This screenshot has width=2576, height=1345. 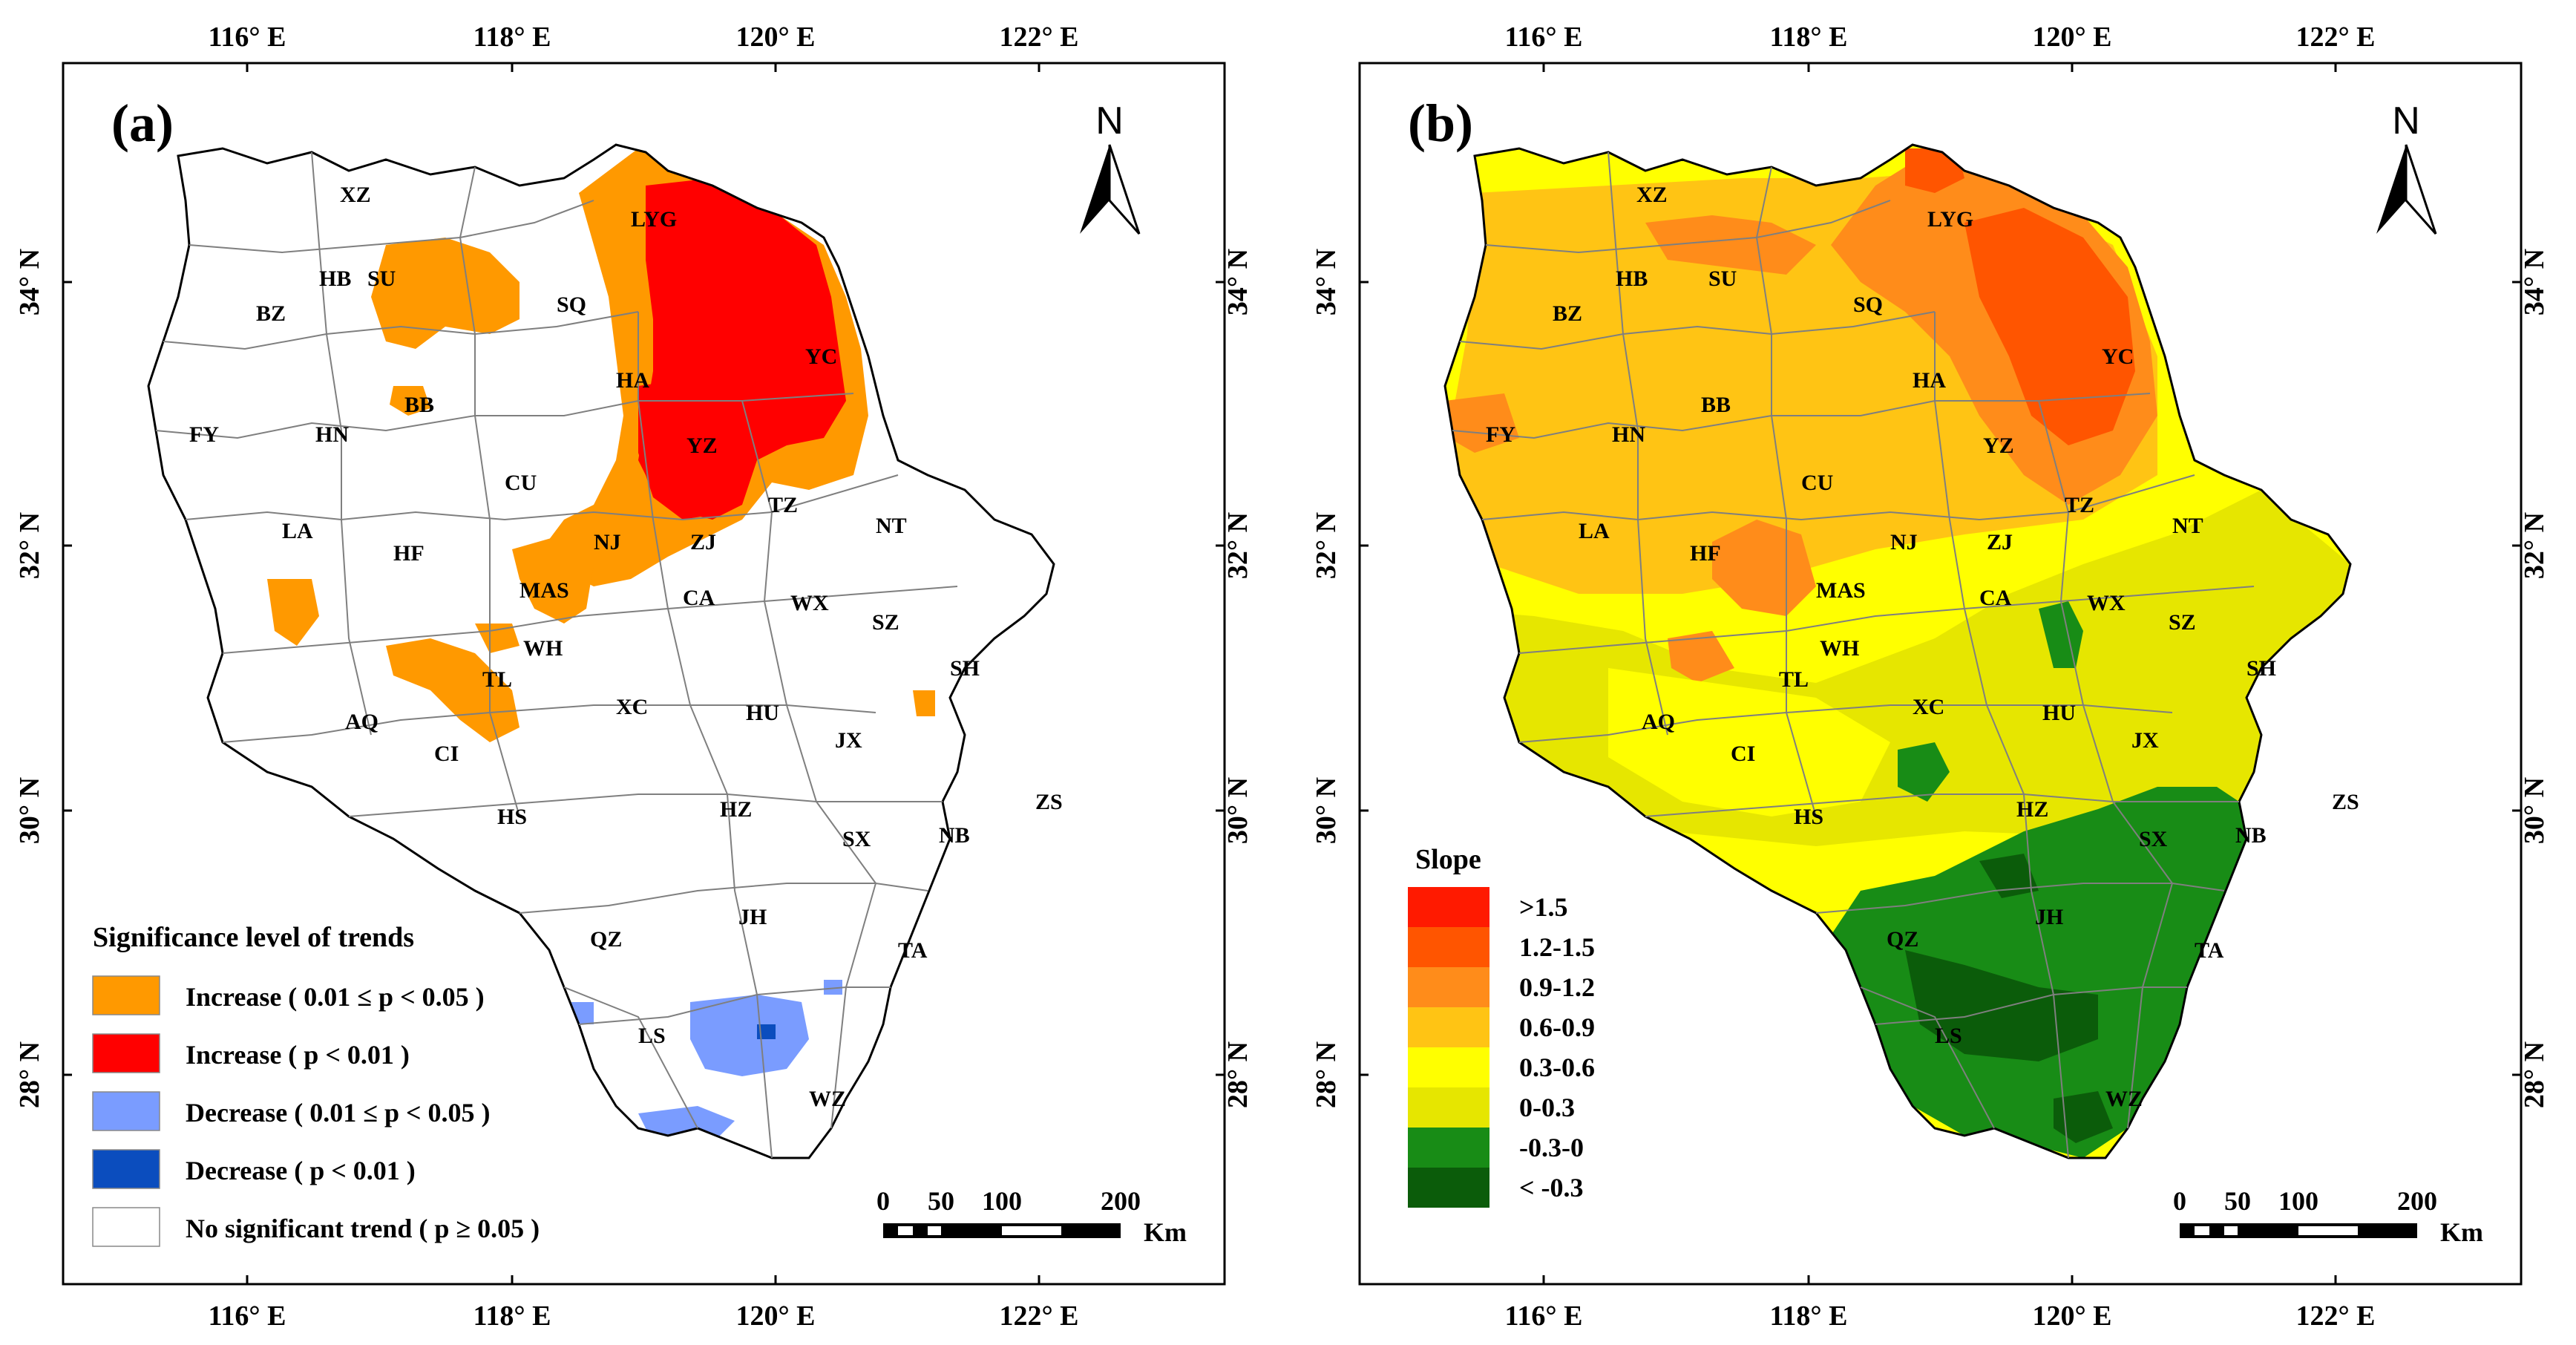 I want to click on city-label-tz: TZ, so click(x=783, y=505).